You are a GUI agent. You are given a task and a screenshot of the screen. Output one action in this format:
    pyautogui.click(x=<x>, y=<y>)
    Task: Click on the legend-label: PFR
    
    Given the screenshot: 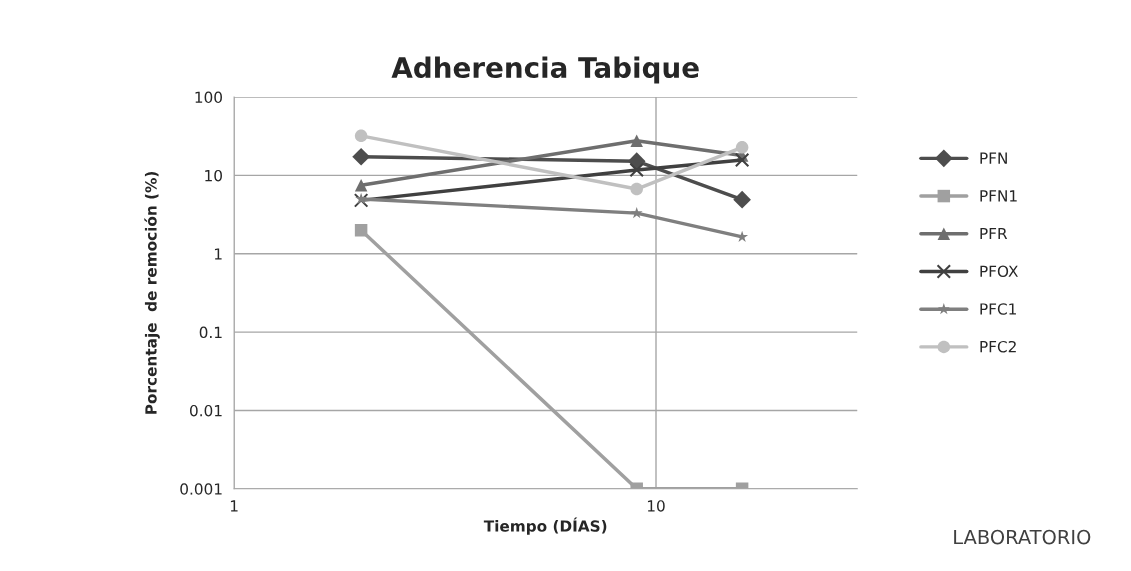 What is the action you would take?
    pyautogui.click(x=994, y=233)
    